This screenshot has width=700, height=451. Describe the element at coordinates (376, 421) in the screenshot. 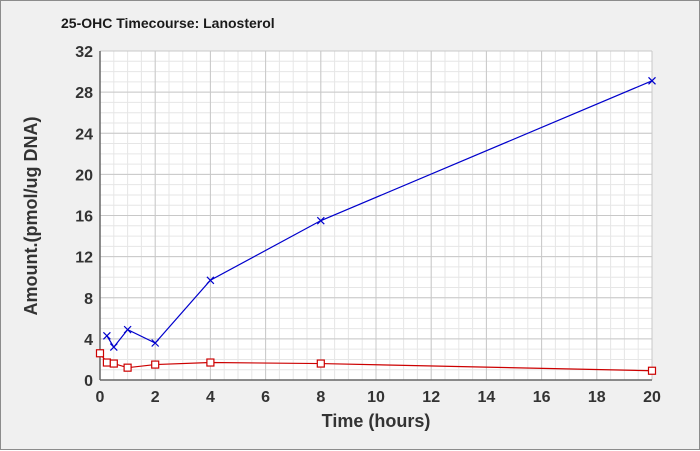

I see `x-axis-title: Time (hours)` at that location.